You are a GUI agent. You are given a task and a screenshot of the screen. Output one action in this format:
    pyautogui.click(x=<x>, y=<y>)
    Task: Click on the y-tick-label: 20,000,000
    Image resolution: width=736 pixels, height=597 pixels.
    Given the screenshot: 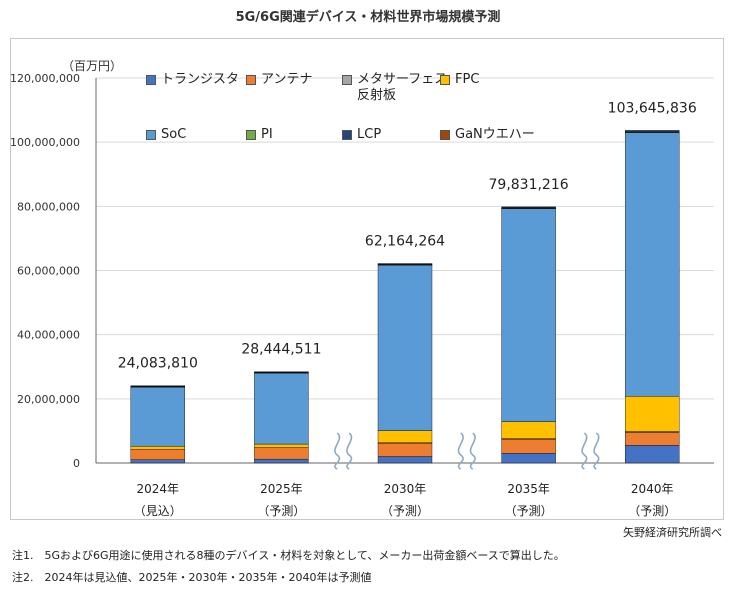 What is the action you would take?
    pyautogui.click(x=48, y=399)
    